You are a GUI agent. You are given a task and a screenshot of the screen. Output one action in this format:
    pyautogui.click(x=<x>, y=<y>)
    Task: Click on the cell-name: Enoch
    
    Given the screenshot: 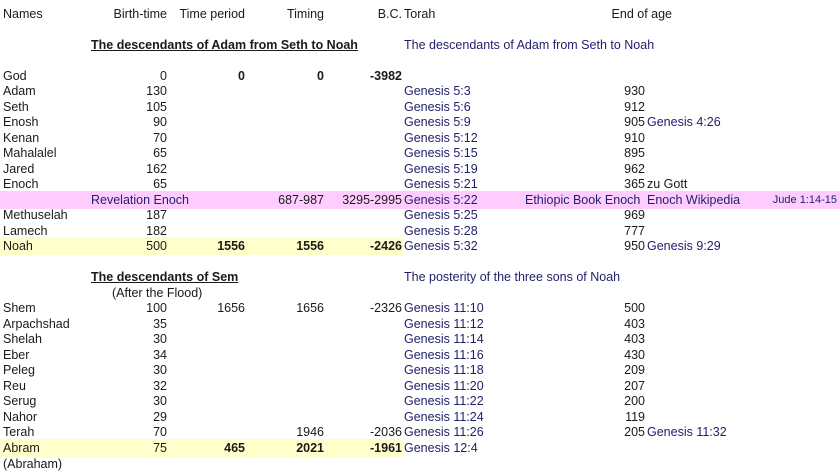 What is the action you would take?
    pyautogui.click(x=21, y=184)
    